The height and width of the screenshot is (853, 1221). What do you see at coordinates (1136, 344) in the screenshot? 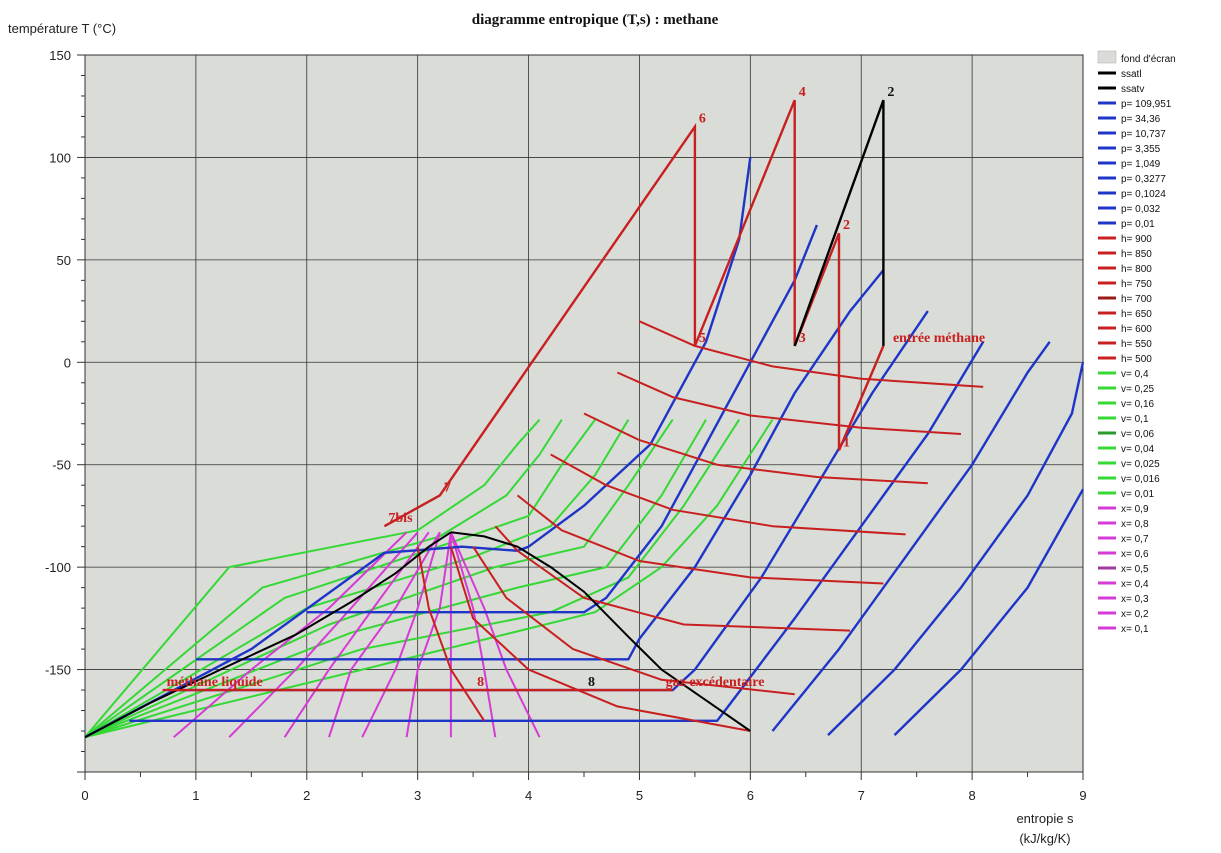
I see `legend-label: h= 550` at bounding box center [1136, 344].